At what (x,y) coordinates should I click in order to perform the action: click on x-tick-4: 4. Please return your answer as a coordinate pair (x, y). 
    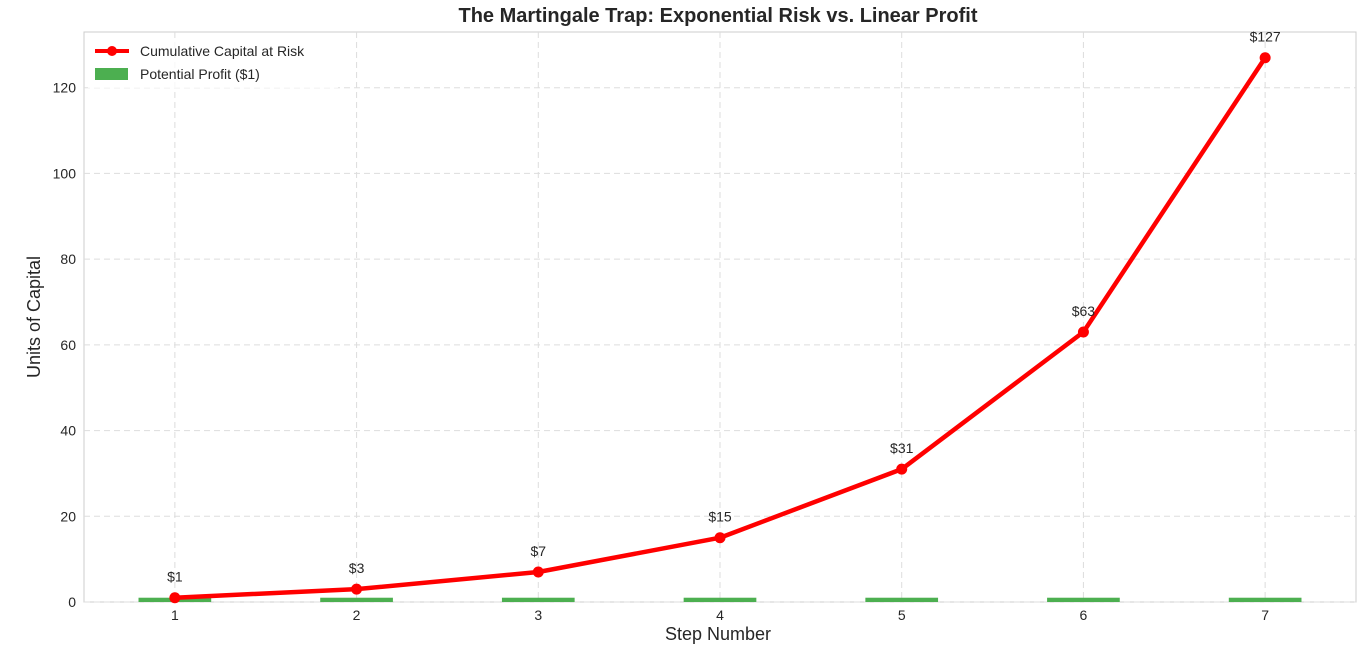
    Looking at the image, I should click on (720, 615).